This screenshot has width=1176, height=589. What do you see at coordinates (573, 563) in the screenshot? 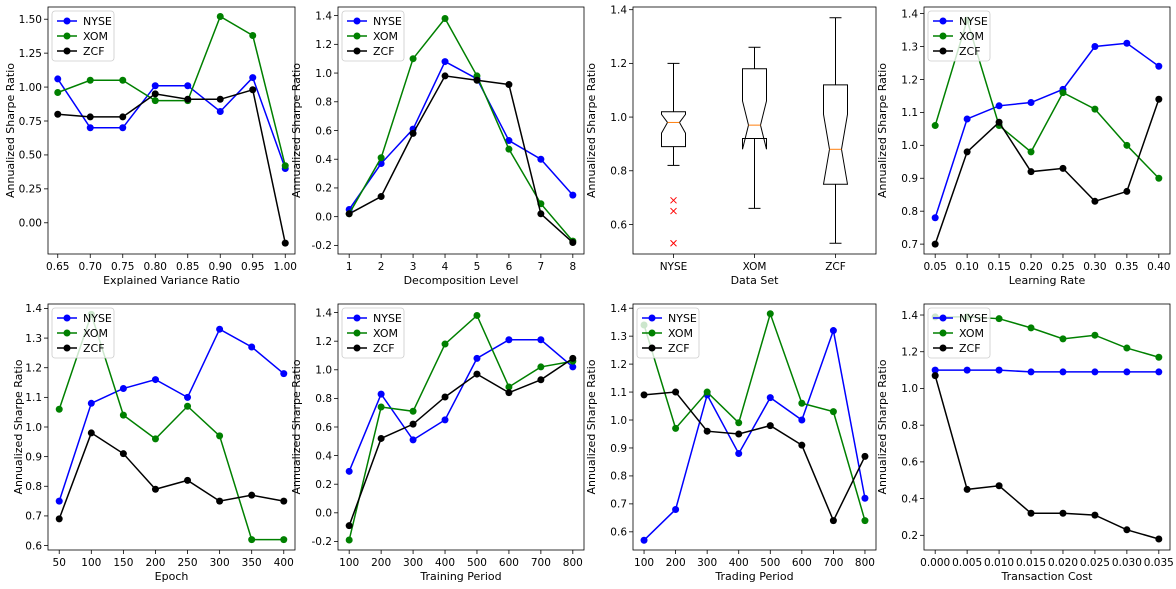
I see `x-tick-label: 800` at bounding box center [573, 563].